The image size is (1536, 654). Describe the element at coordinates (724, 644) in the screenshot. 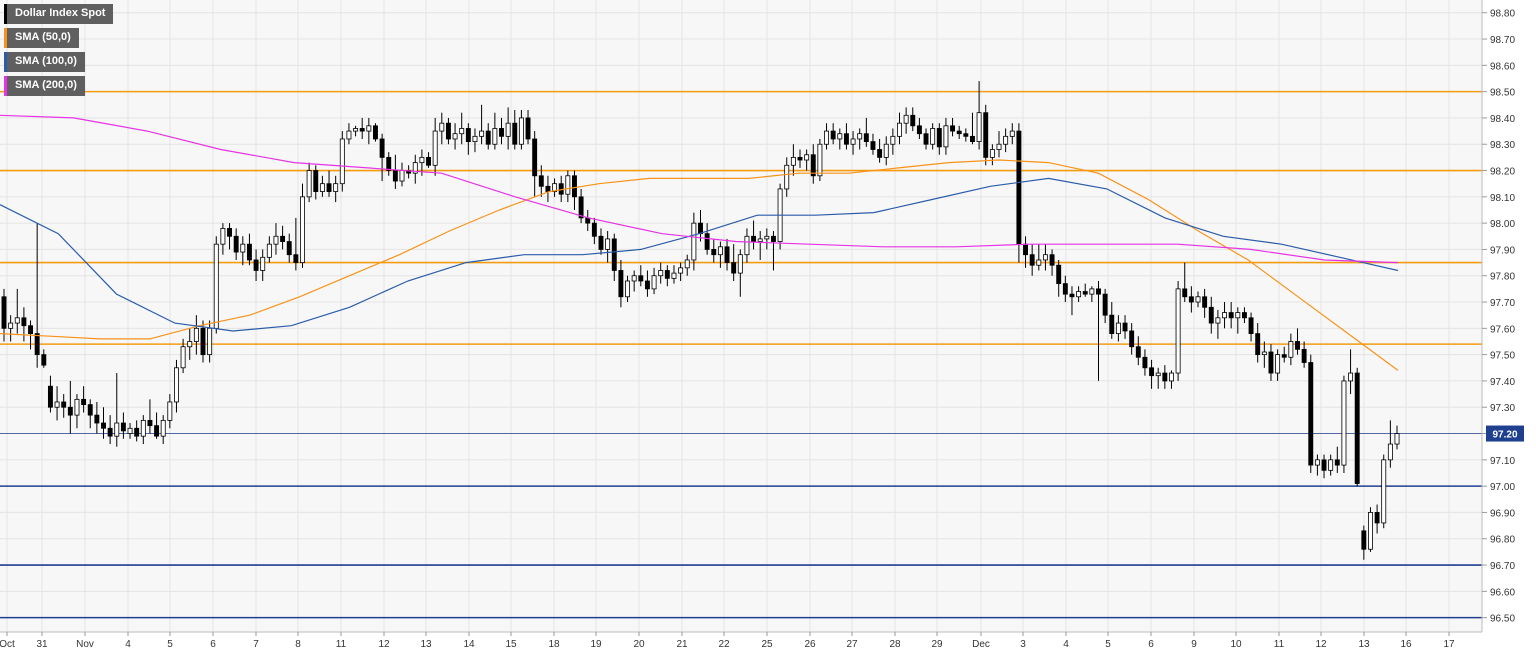

I see `x-tick-label: 22` at that location.